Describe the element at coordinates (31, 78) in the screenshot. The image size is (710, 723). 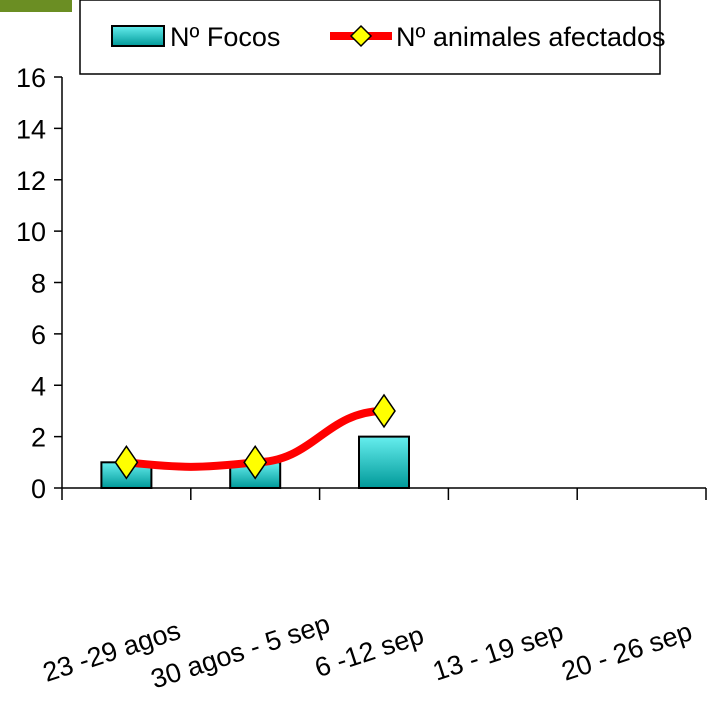
I see `y-tick-label: 16` at that location.